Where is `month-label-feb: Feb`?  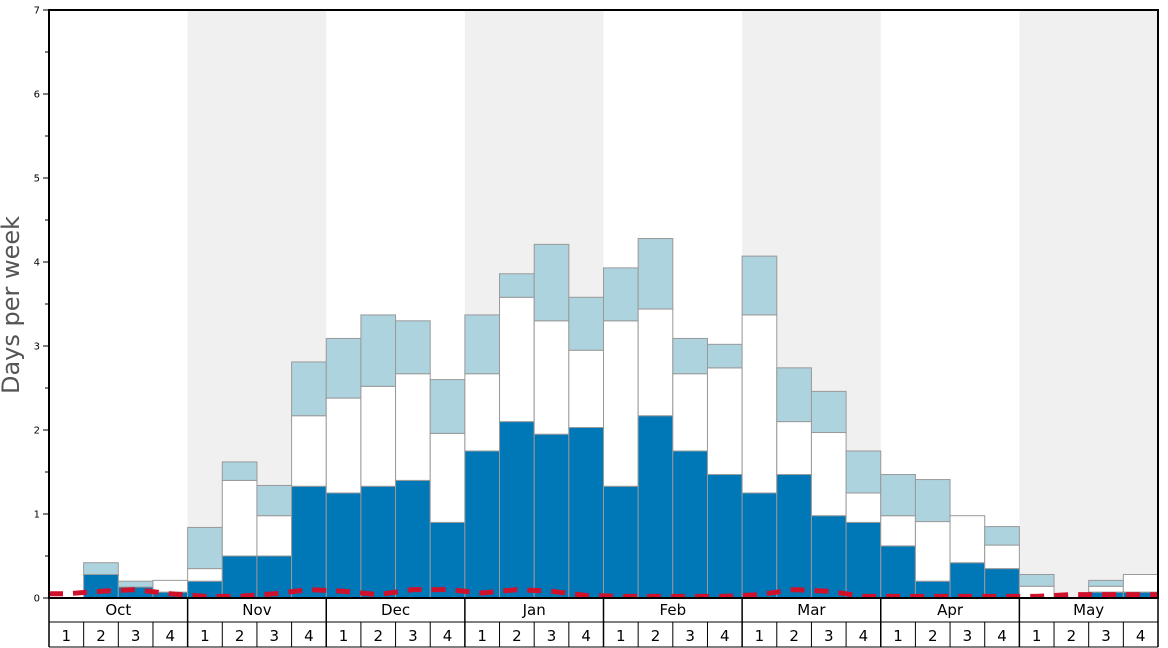
month-label-feb: Feb is located at coordinates (673, 610).